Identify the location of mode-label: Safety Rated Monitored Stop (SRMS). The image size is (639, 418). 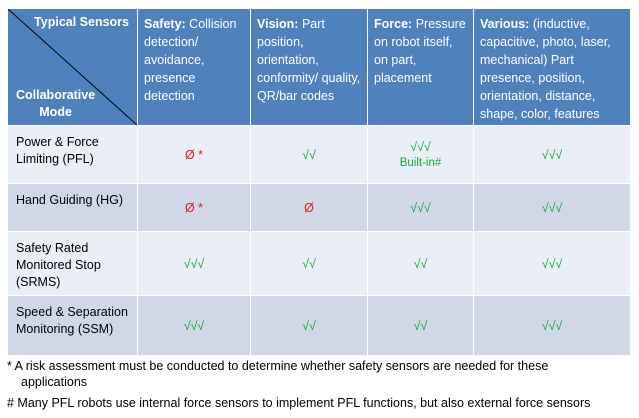
(72, 263).